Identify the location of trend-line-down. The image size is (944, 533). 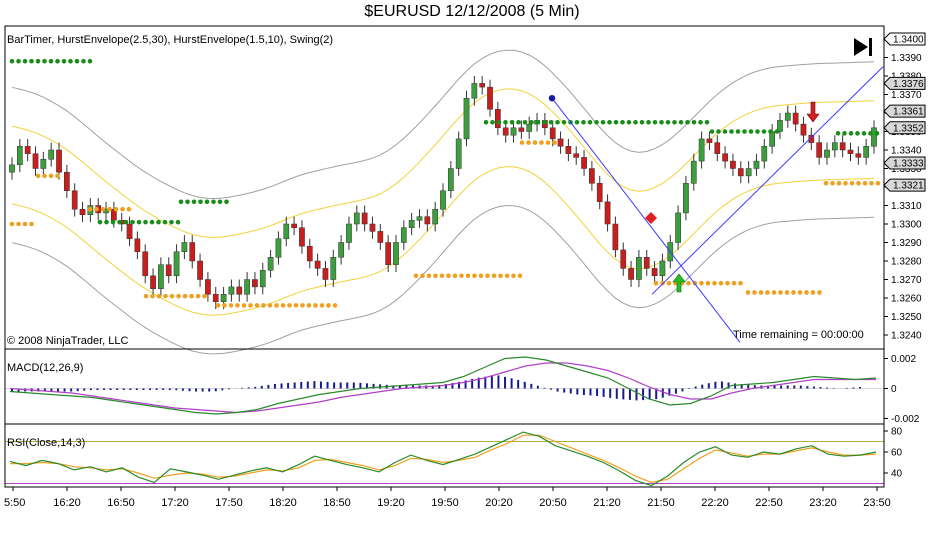
(646, 220).